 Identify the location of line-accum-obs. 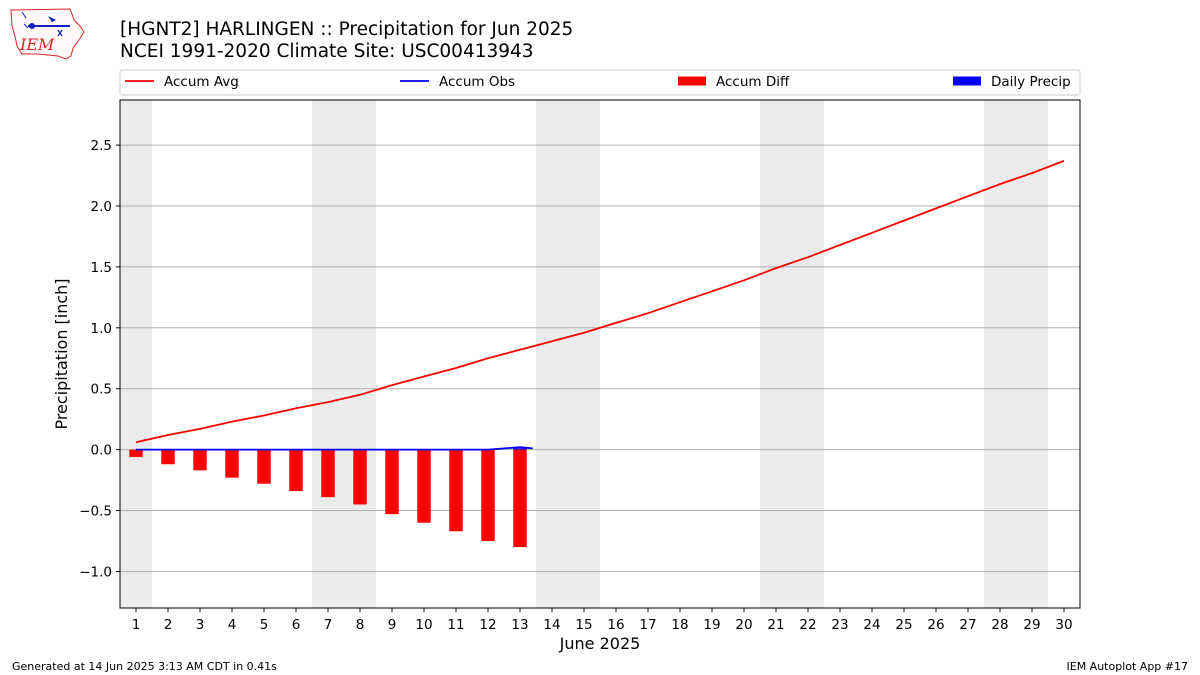
(334, 448).